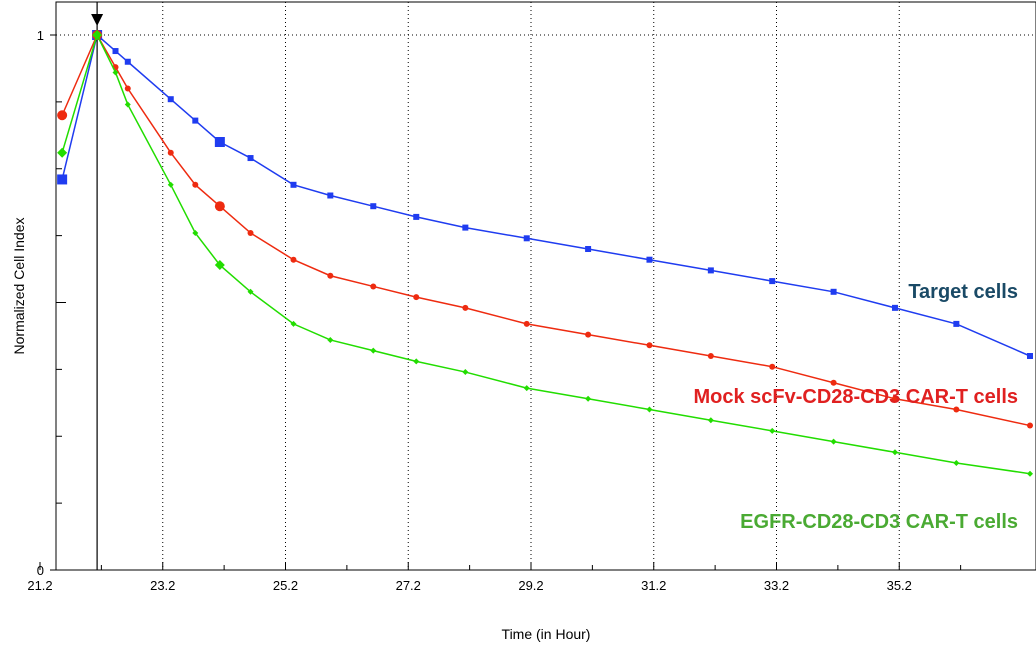 The width and height of the screenshot is (1036, 646). I want to click on y-minor-ticks, so click(61, 302).